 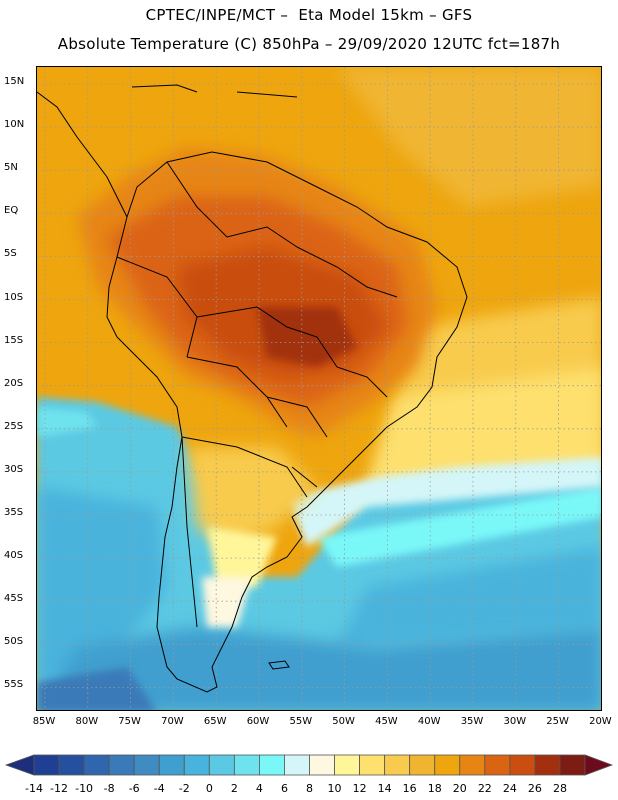 I want to click on latitude-label: 15N, so click(x=14, y=81).